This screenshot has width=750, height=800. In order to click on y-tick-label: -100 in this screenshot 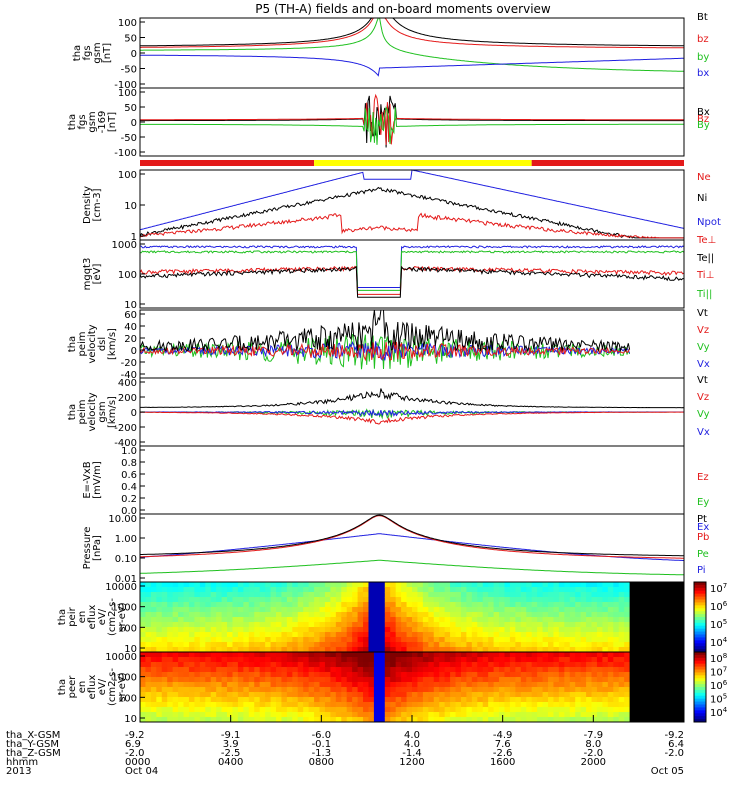, I will do `click(125, 153)`.